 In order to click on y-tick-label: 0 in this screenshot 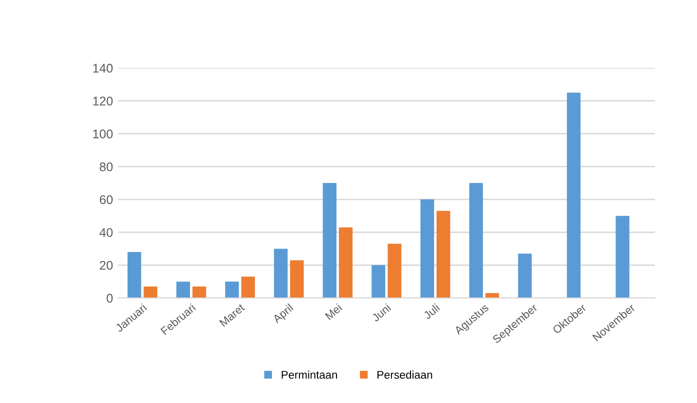, I will do `click(109, 298)`.